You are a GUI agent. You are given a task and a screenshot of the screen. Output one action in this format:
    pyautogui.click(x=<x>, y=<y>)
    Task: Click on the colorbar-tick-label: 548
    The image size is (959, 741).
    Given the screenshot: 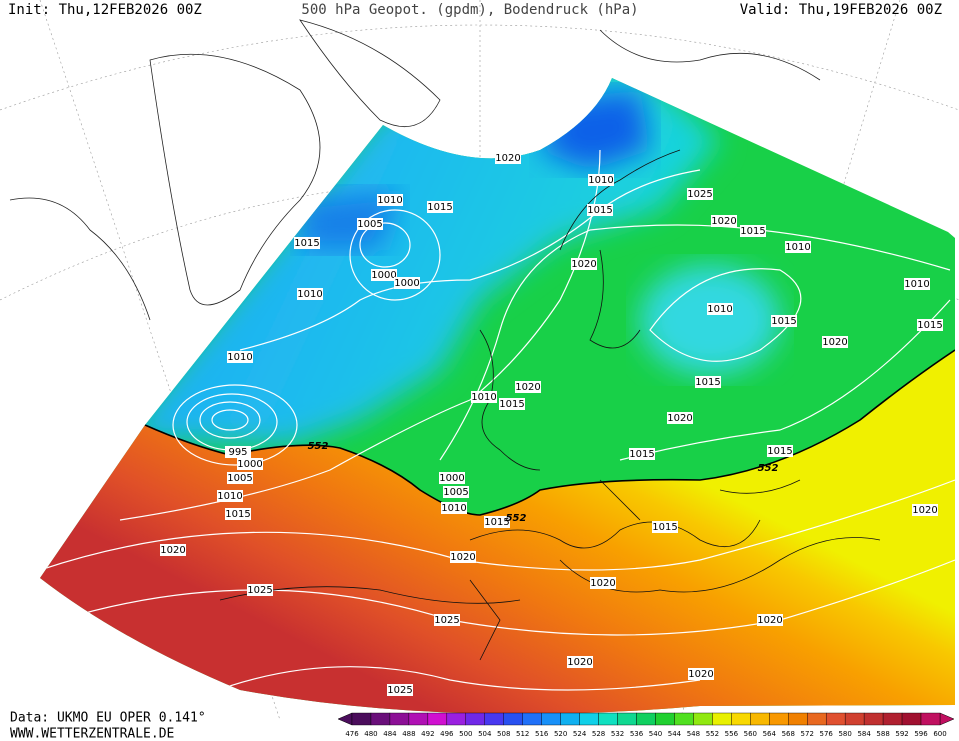 What is the action you would take?
    pyautogui.click(x=693, y=734)
    